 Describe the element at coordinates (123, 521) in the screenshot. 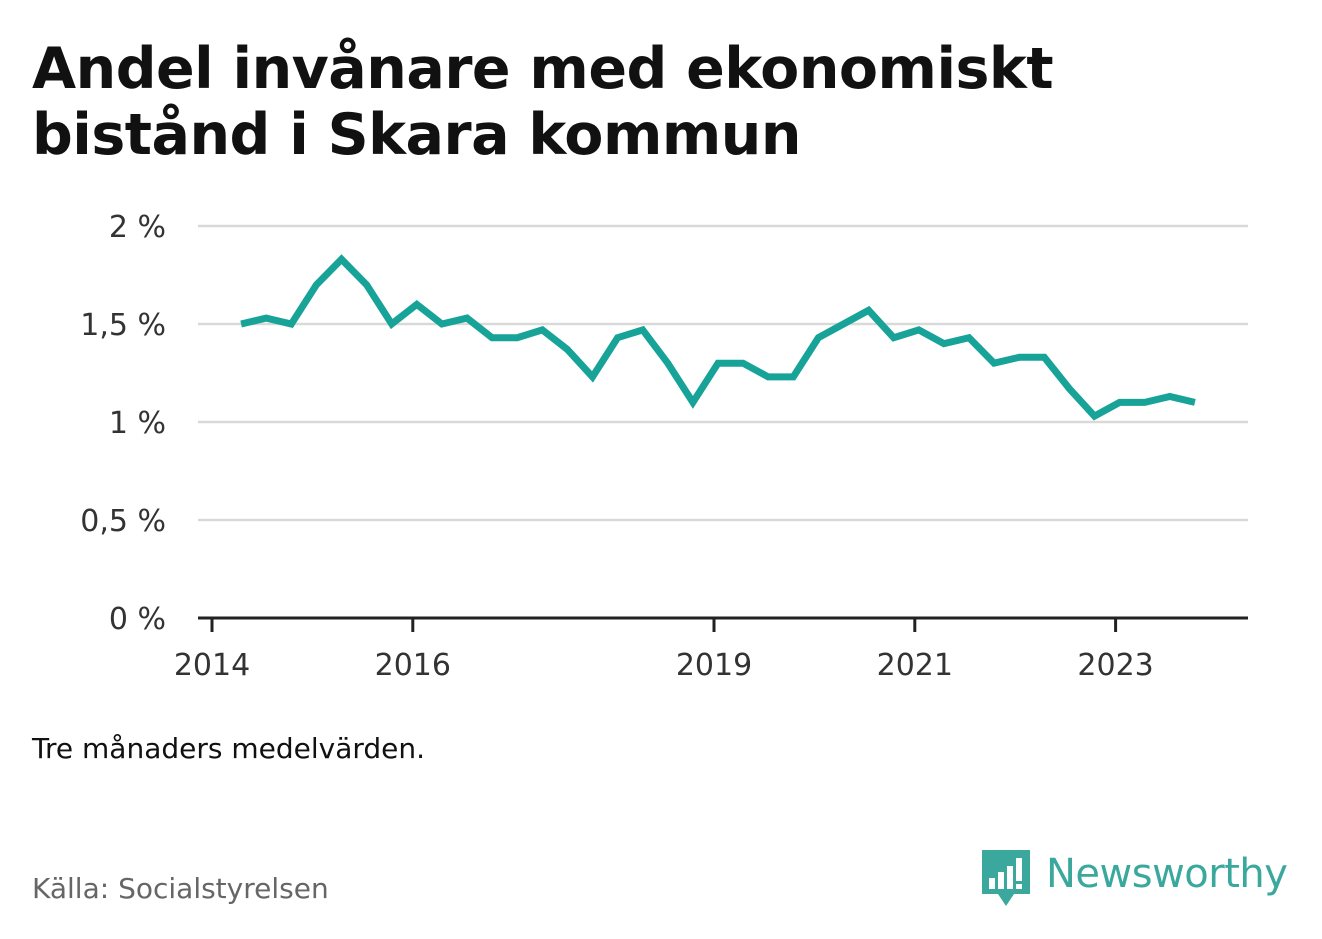

I see `y-tick-label: 0,5 %` at that location.